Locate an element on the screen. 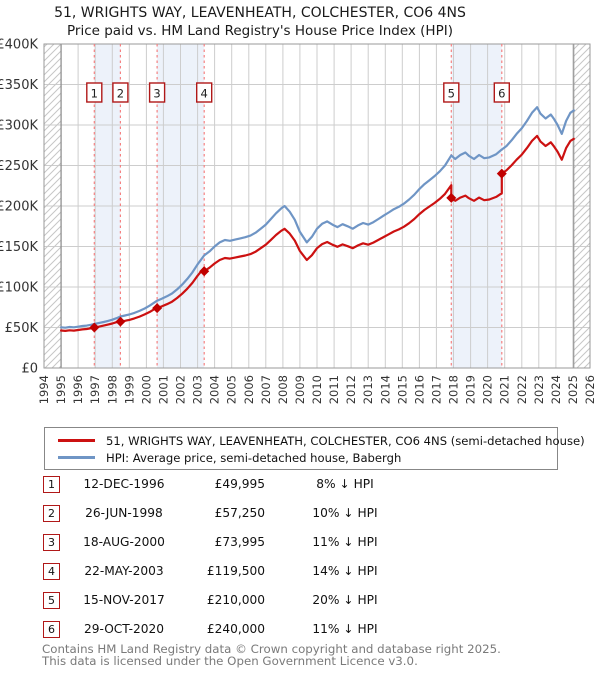  transaction-price: £240,000 is located at coordinates (235, 629).